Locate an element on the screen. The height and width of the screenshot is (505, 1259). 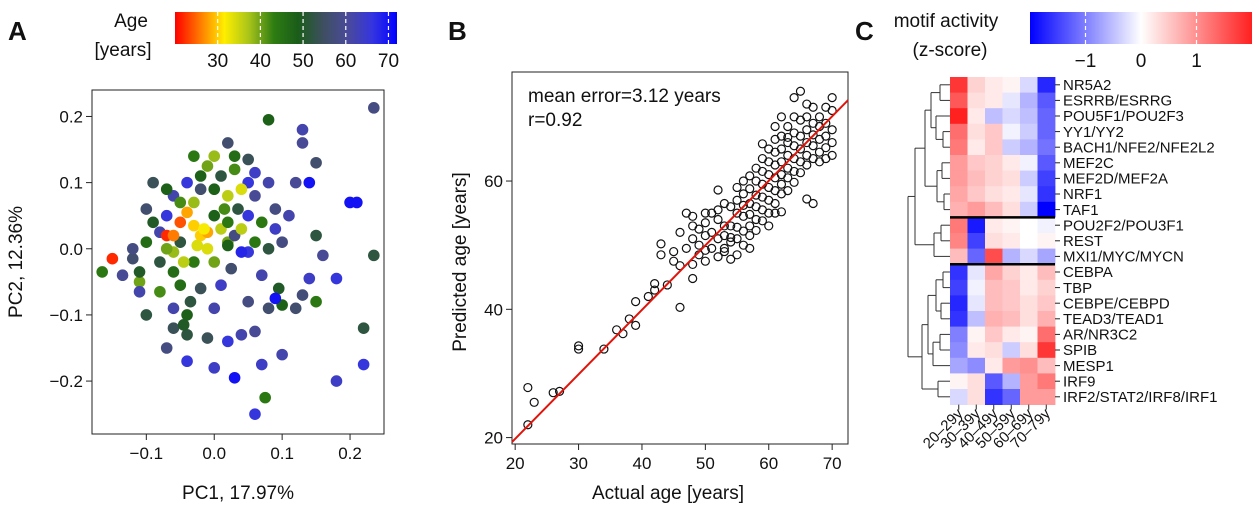
motif-legend-title-line2: (z-score) is located at coordinates (950, 50).